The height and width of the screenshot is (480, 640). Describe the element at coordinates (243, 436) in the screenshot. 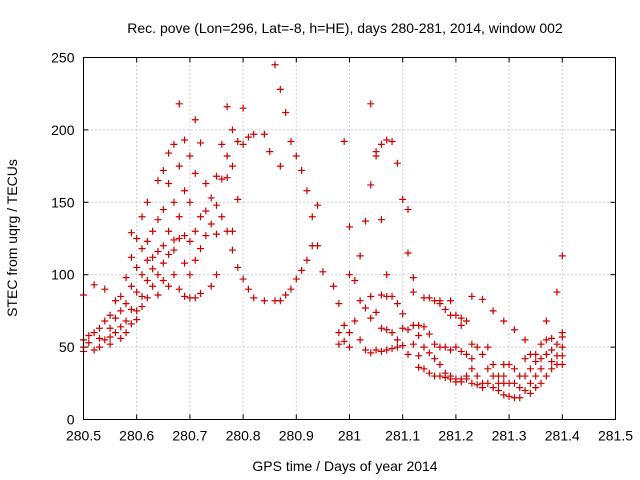

I see `x-tick-label: 280.8` at that location.